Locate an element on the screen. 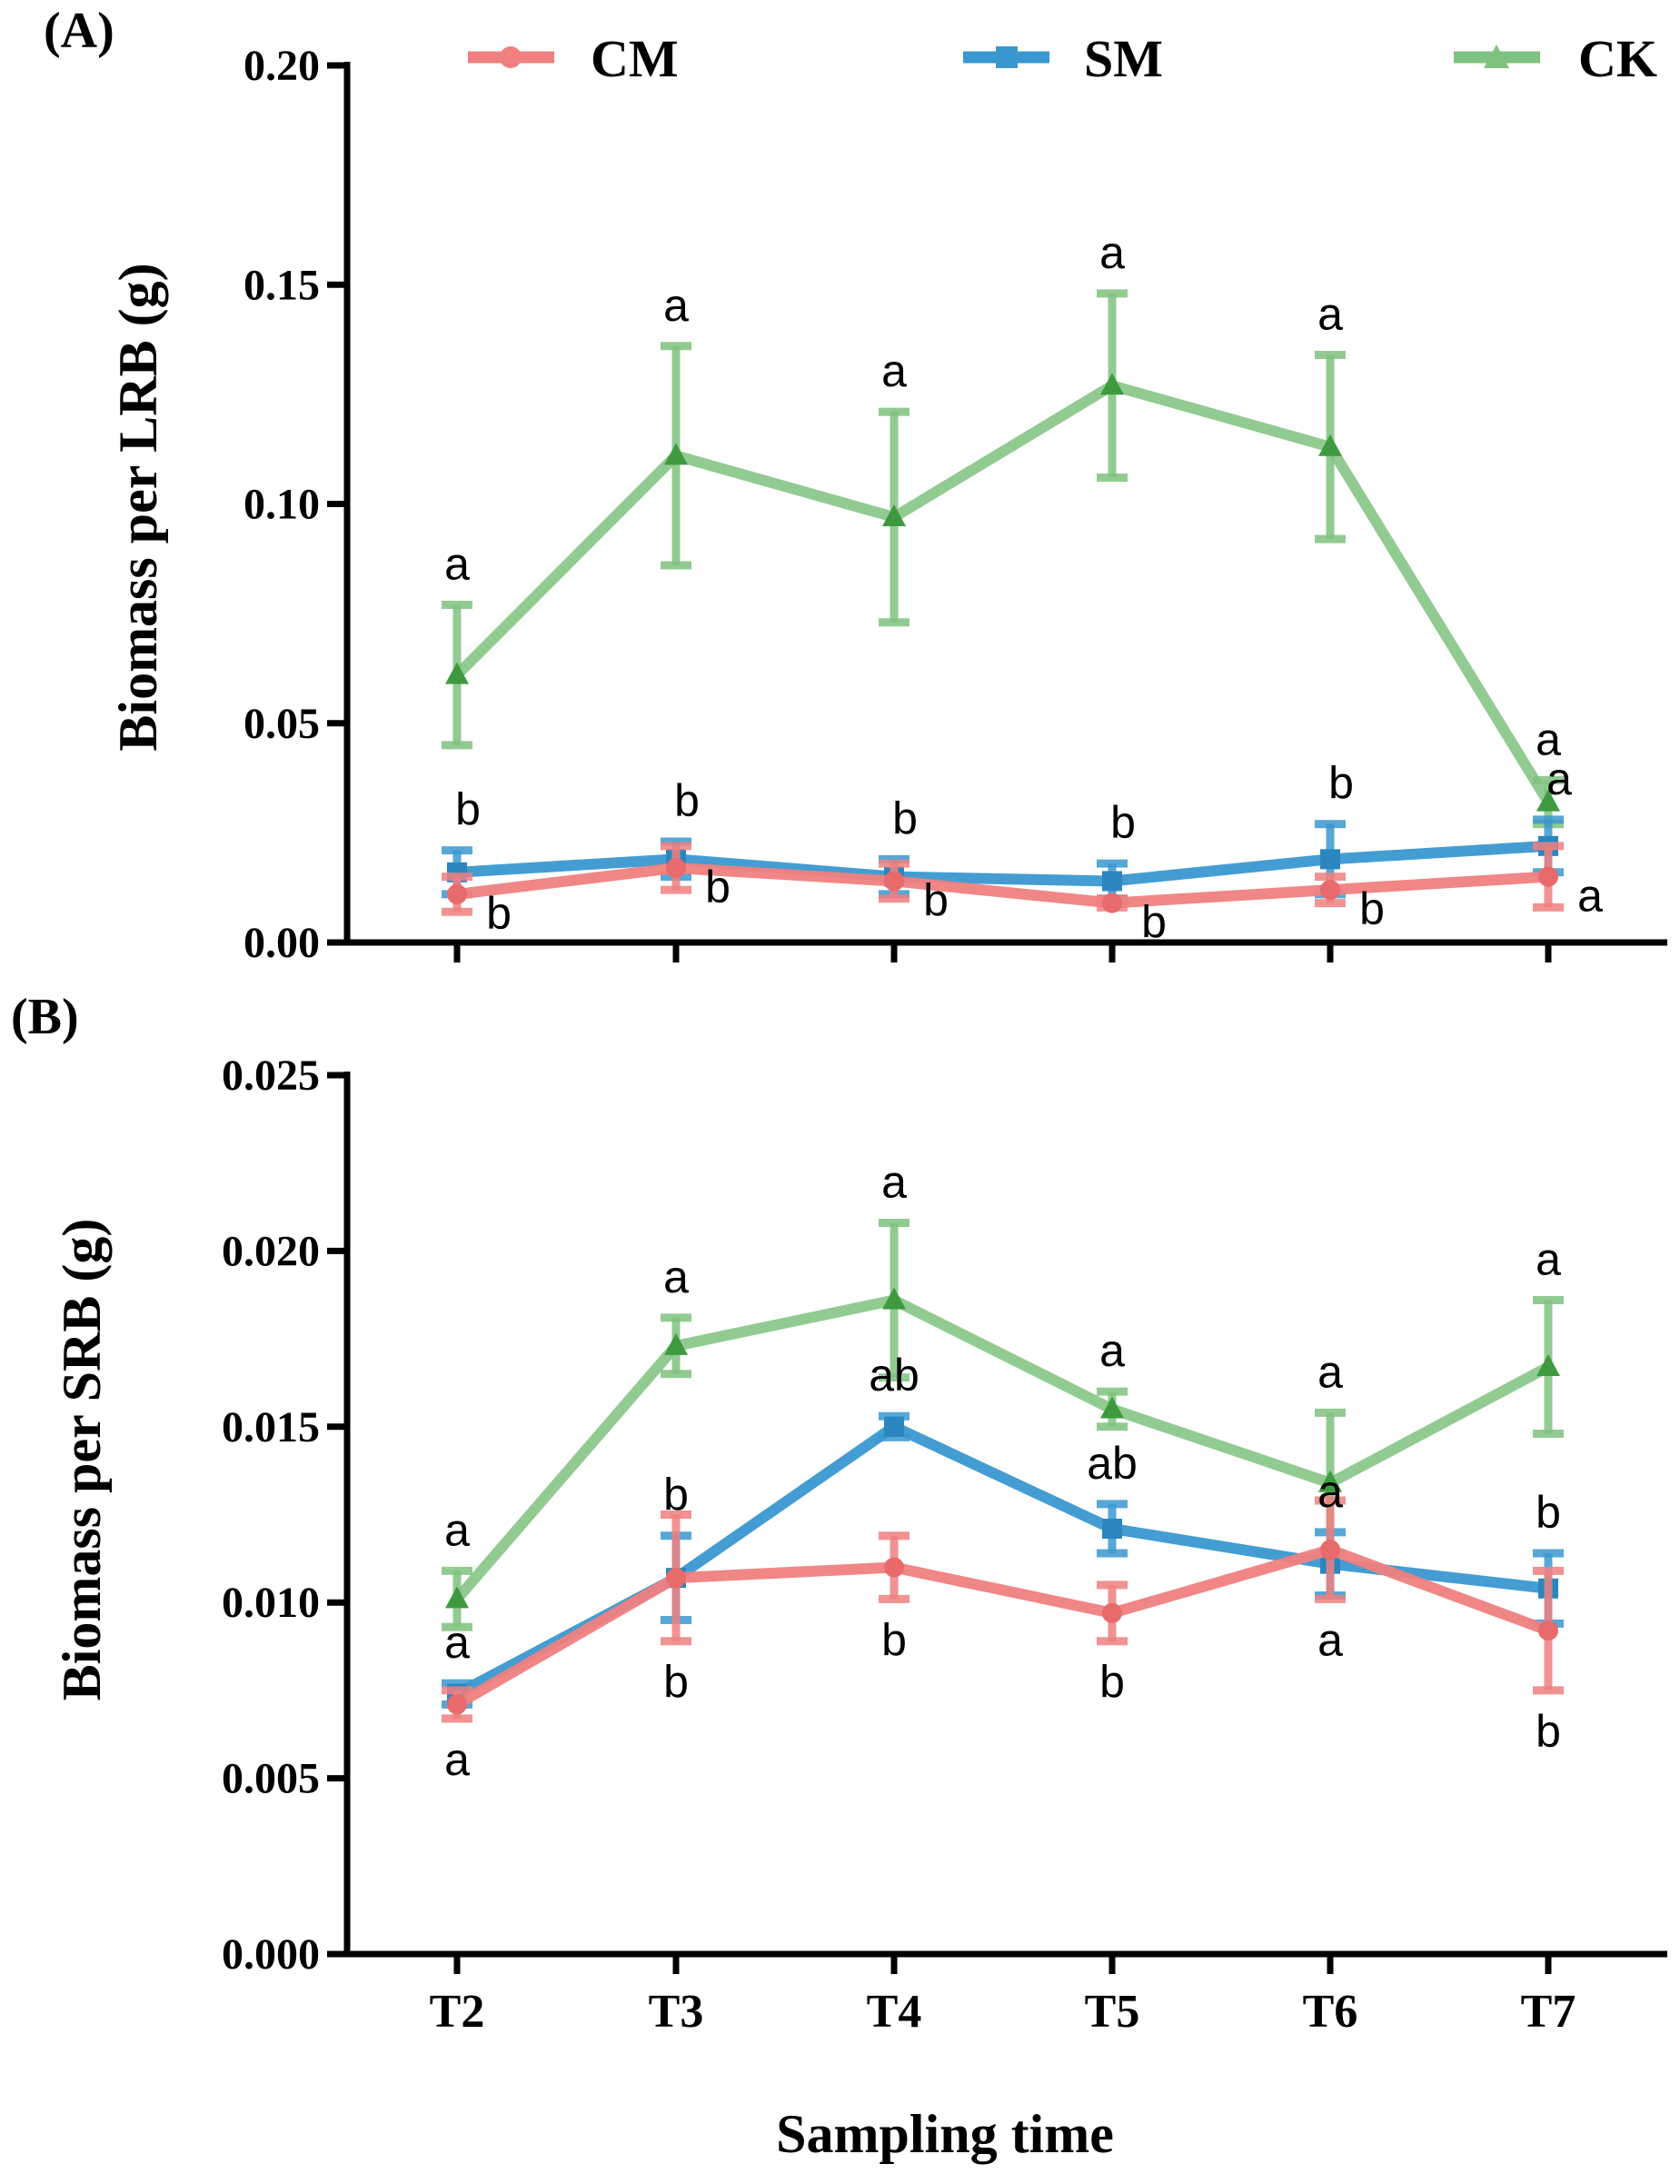 Image resolution: width=1680 pixels, height=2184 pixels. panel-b-ck-point-t3 is located at coordinates (676, 1344).